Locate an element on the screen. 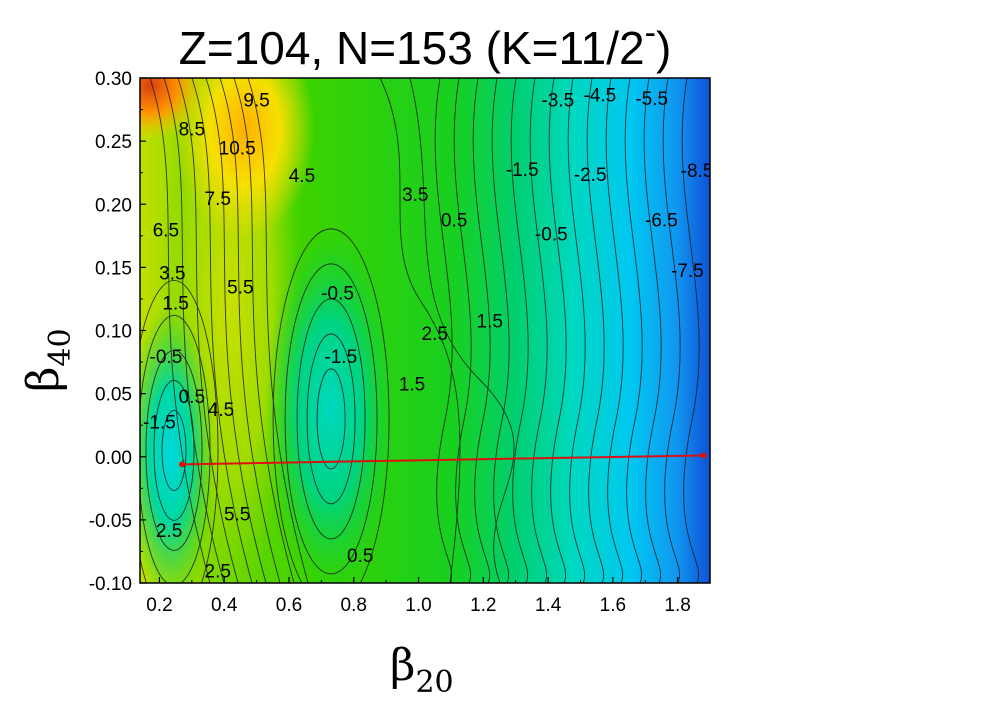  x-tick-label: 1.8 is located at coordinates (677, 605).